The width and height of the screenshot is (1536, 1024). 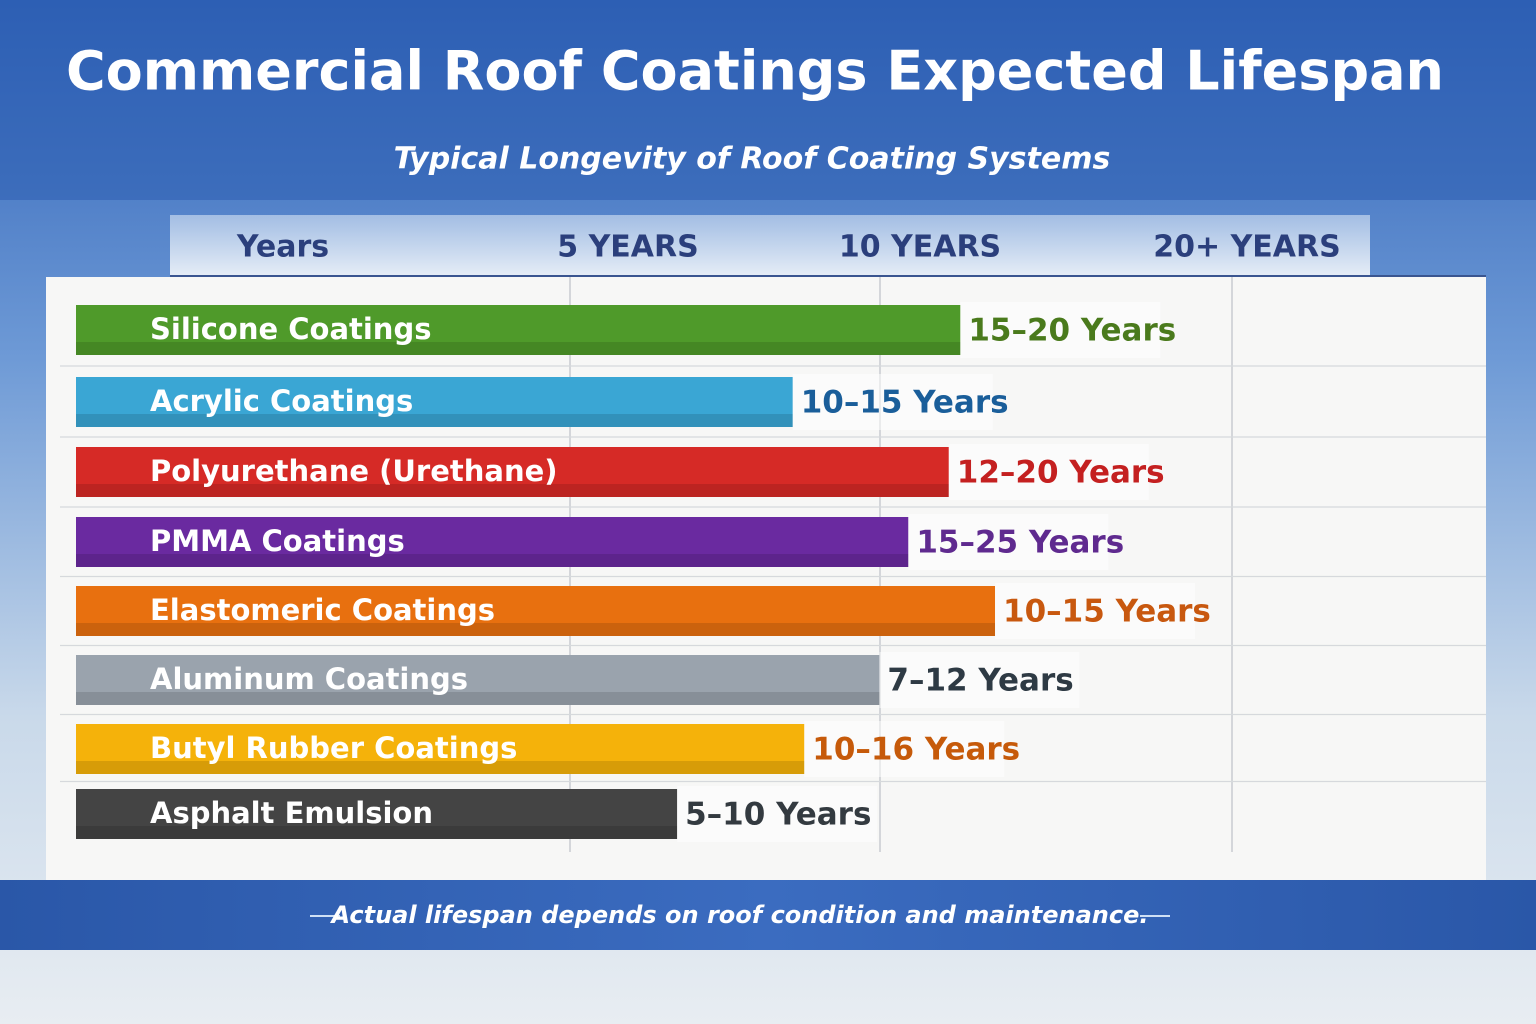 What do you see at coordinates (1020, 543) in the screenshot?
I see `range-label: 15–25 Years` at bounding box center [1020, 543].